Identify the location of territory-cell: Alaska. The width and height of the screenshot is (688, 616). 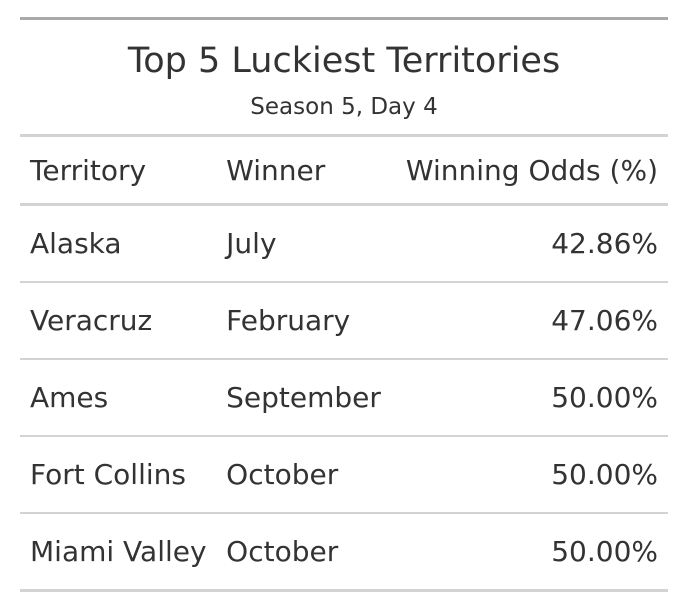
(118, 243).